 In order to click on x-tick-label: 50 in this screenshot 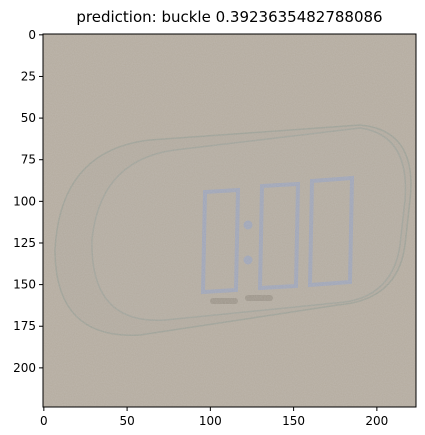, I will do `click(126, 421)`.